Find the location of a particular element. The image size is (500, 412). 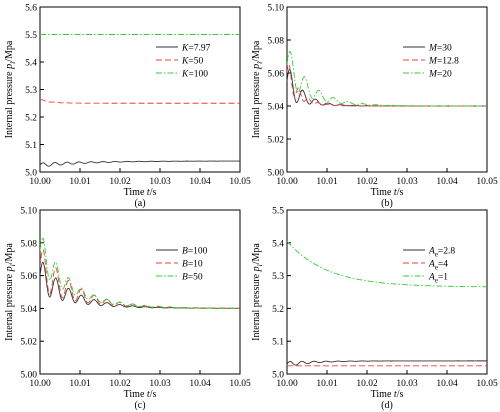

panel-caption: (c) is located at coordinates (139, 405).